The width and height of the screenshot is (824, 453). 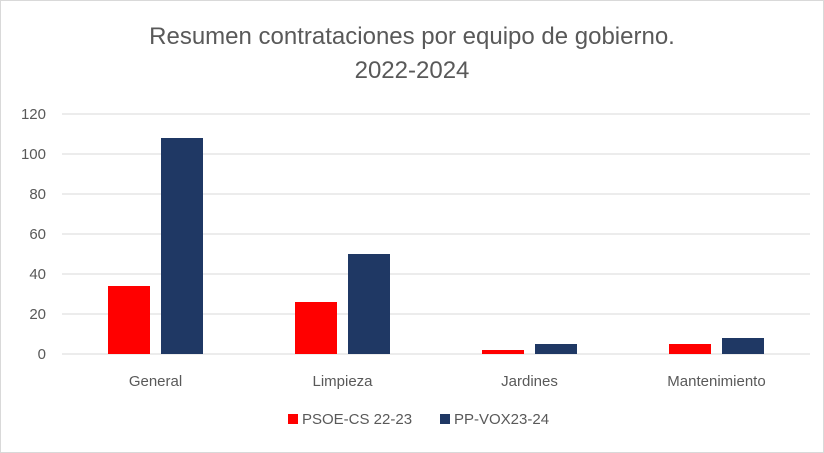 I want to click on y-tick-label: 120, so click(x=33, y=114).